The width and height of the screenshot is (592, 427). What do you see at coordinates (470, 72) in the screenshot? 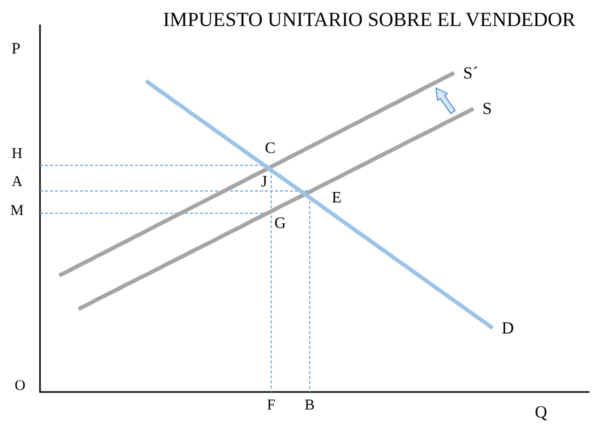
I see `series-label: S´` at bounding box center [470, 72].